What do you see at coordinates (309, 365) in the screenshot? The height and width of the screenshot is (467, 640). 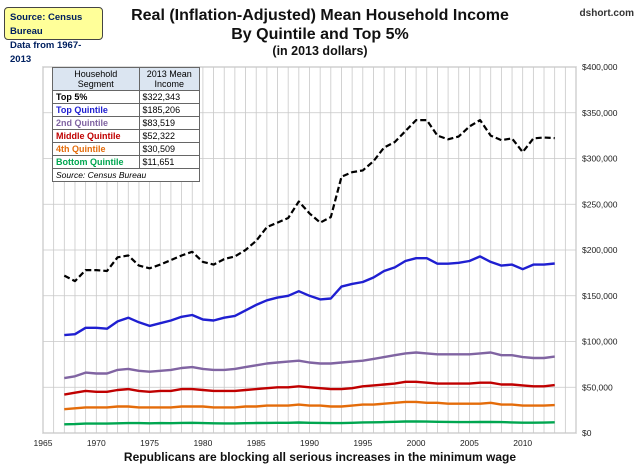 I see `series-line-2nd-quintile` at bounding box center [309, 365].